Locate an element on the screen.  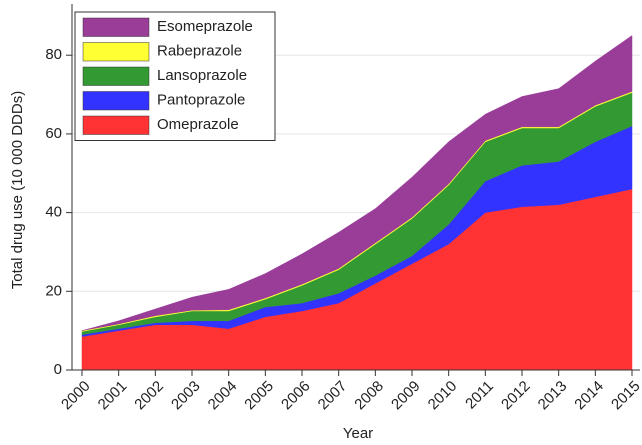
legend-label: Pantoprazole is located at coordinates (201, 100).